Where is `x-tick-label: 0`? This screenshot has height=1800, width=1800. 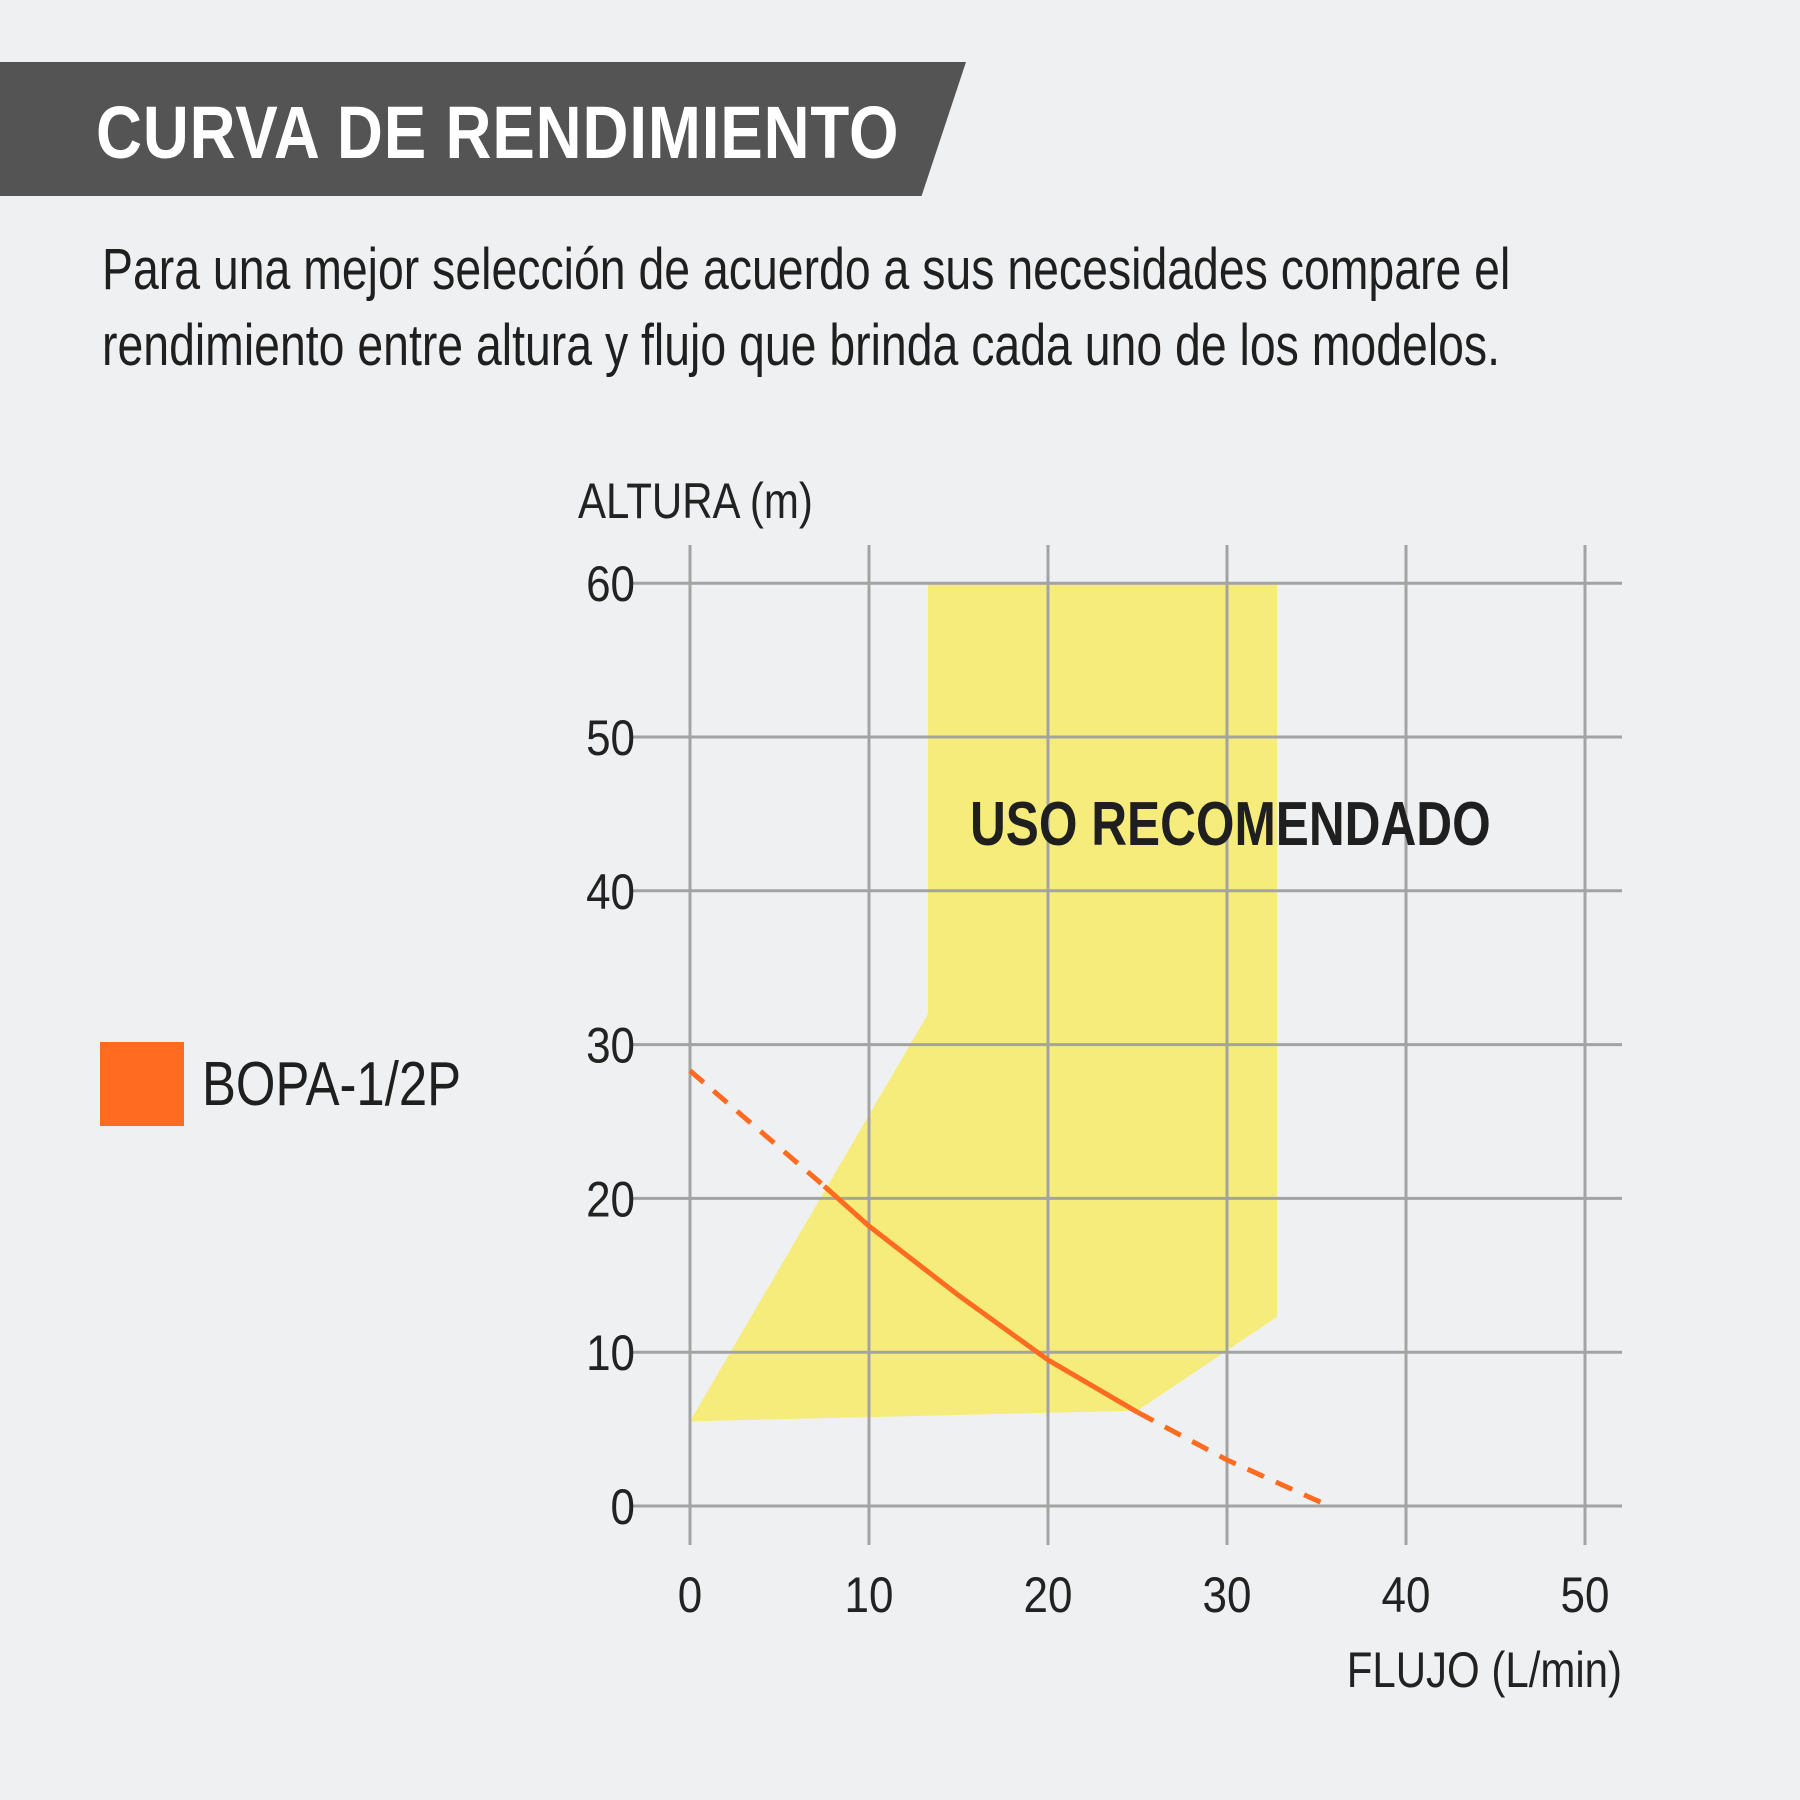 x-tick-label: 0 is located at coordinates (690, 1594).